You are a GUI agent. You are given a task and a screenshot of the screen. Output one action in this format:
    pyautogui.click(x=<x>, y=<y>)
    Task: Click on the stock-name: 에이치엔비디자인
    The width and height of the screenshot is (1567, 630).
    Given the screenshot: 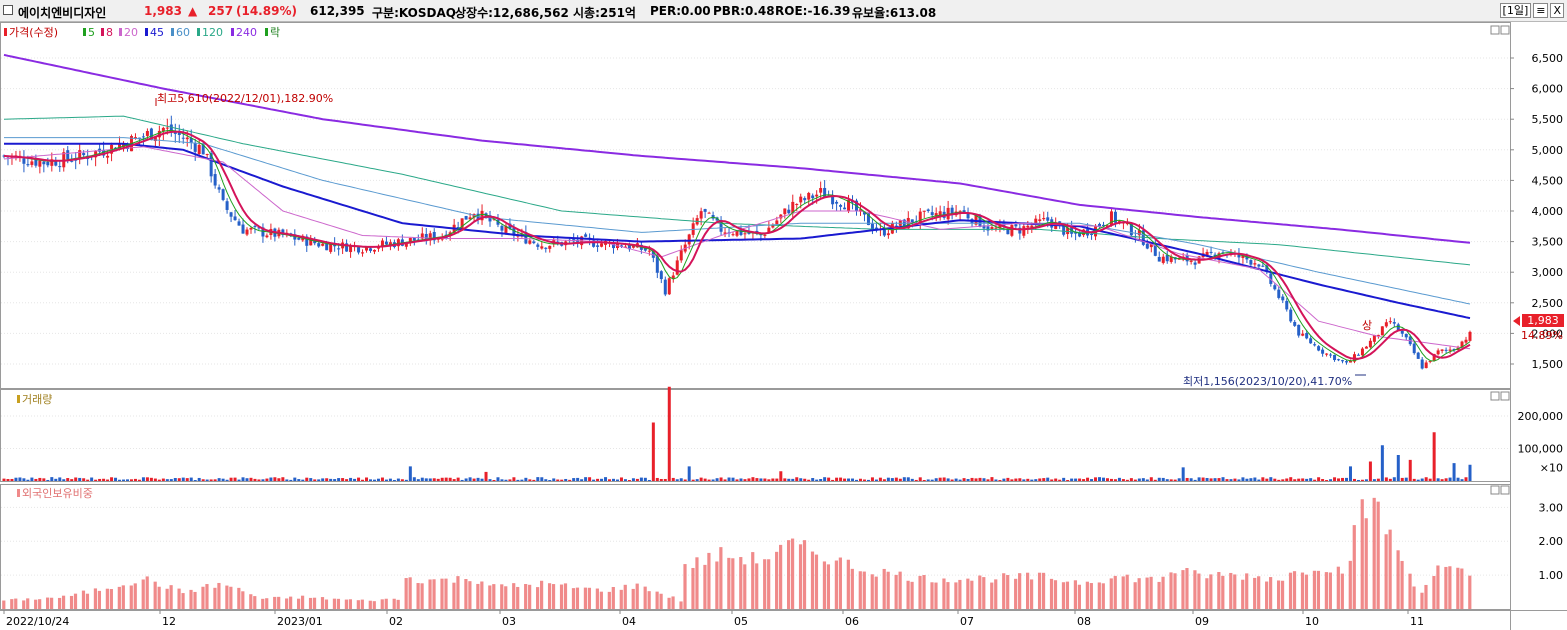 What is the action you would take?
    pyautogui.click(x=62, y=13)
    